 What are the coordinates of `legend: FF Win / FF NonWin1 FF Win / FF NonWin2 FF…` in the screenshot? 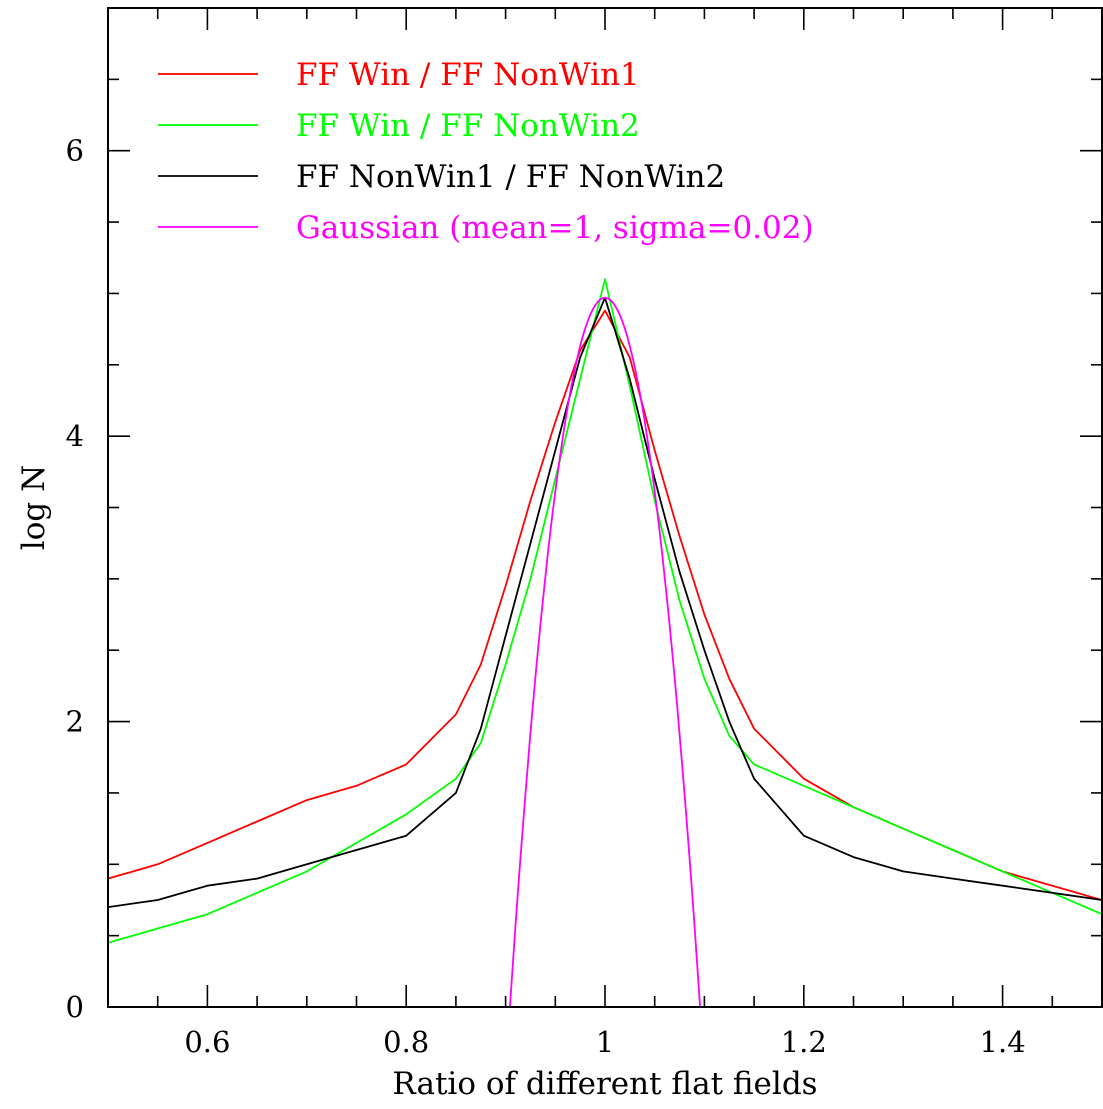 It's located at (486, 151).